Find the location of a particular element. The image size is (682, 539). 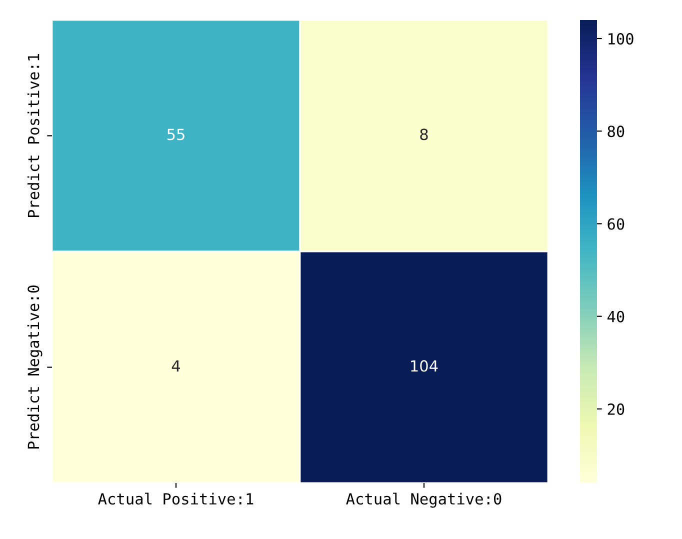

data-label: 55 is located at coordinates (175, 134).